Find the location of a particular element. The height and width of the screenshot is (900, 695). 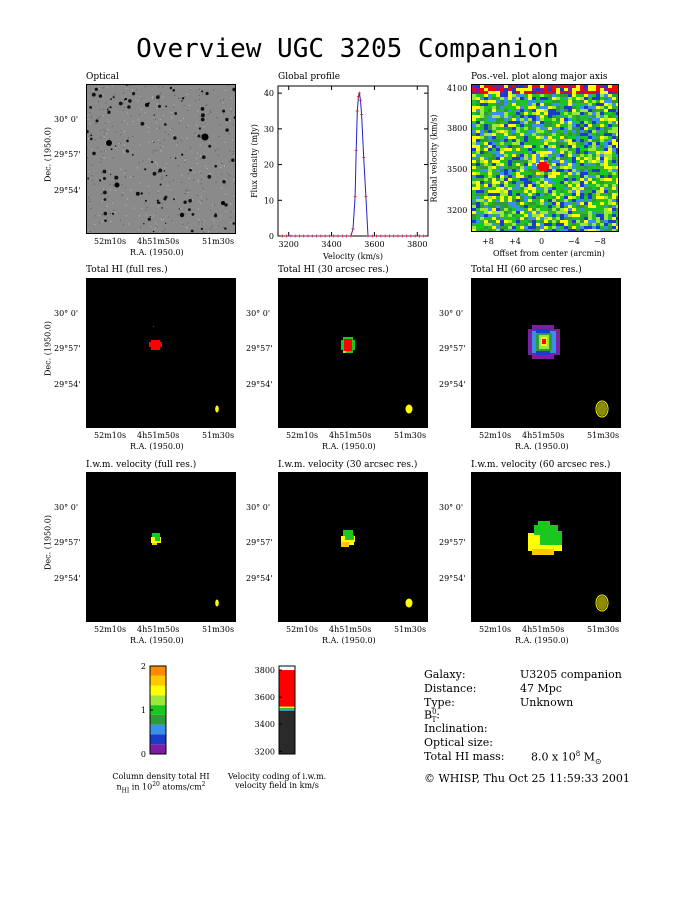

y-tick-label: 30 is located at coordinates (269, 129).